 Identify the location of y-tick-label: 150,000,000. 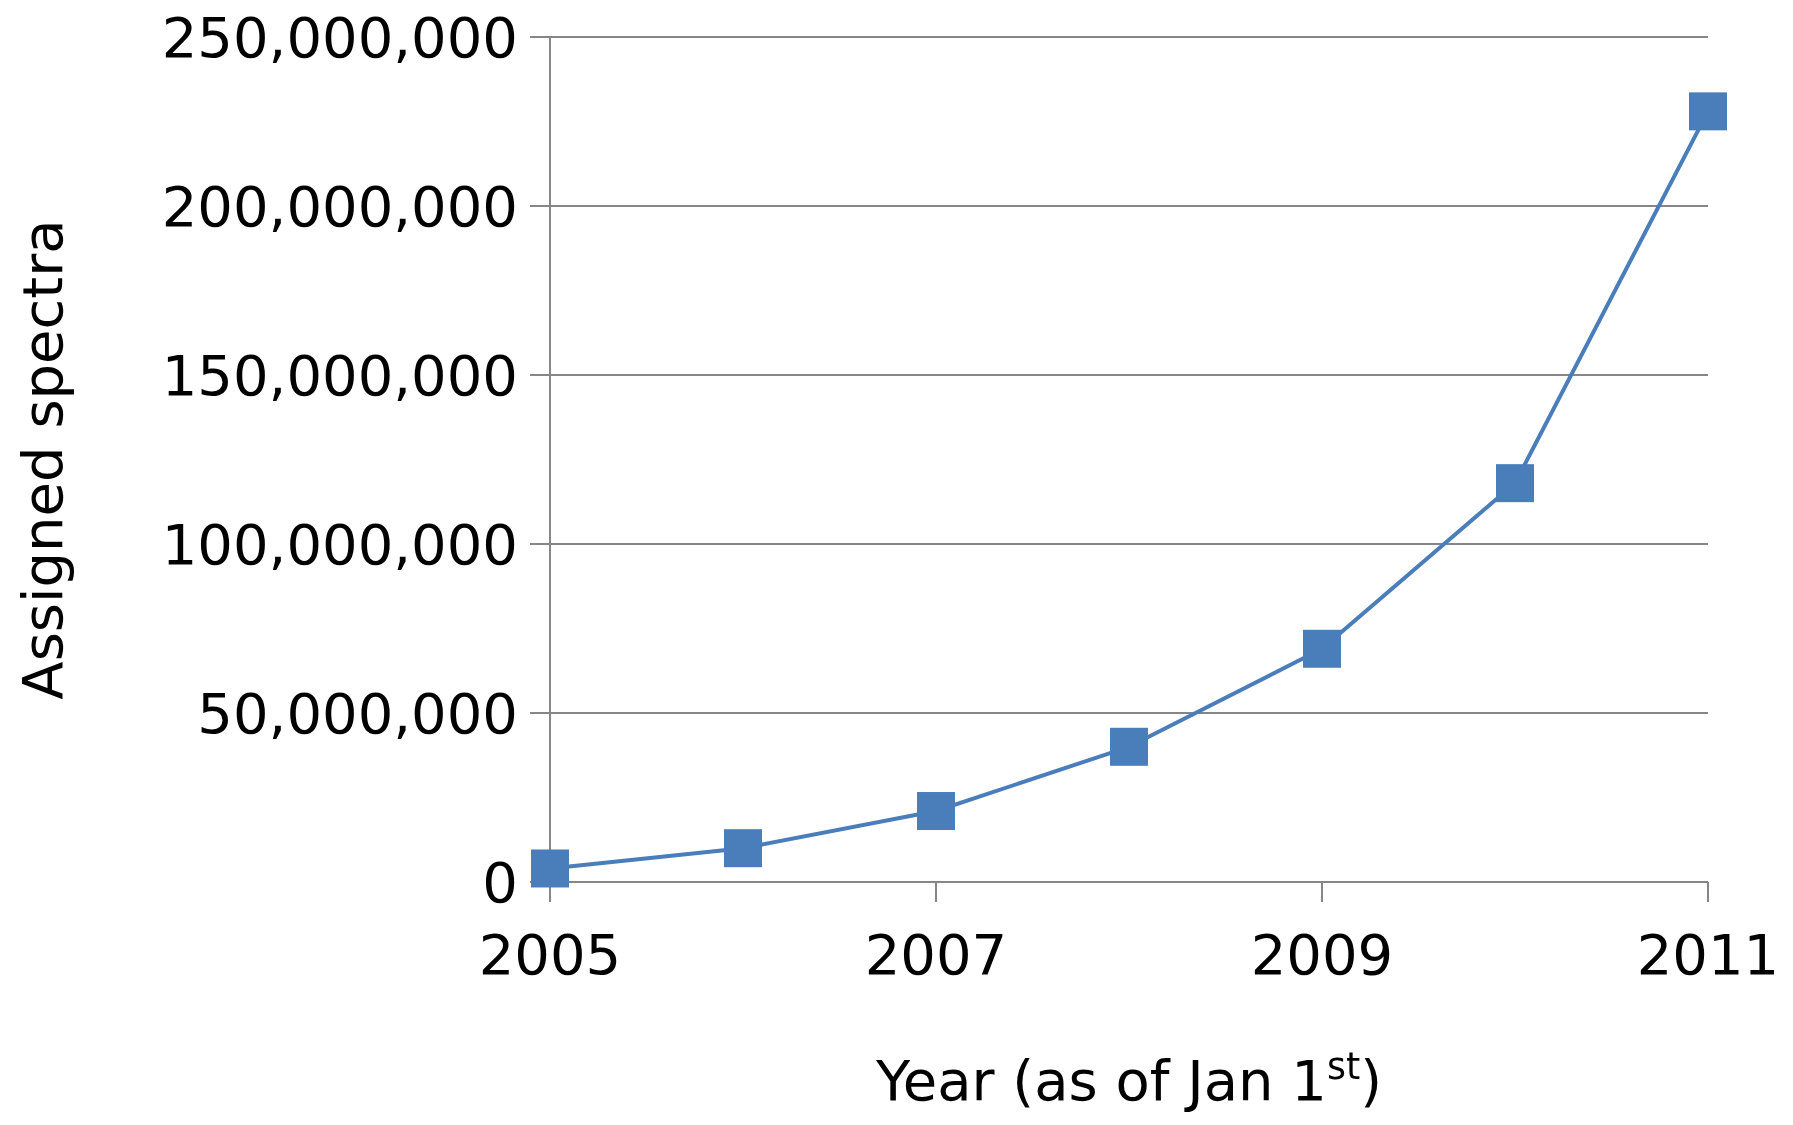
(339, 376).